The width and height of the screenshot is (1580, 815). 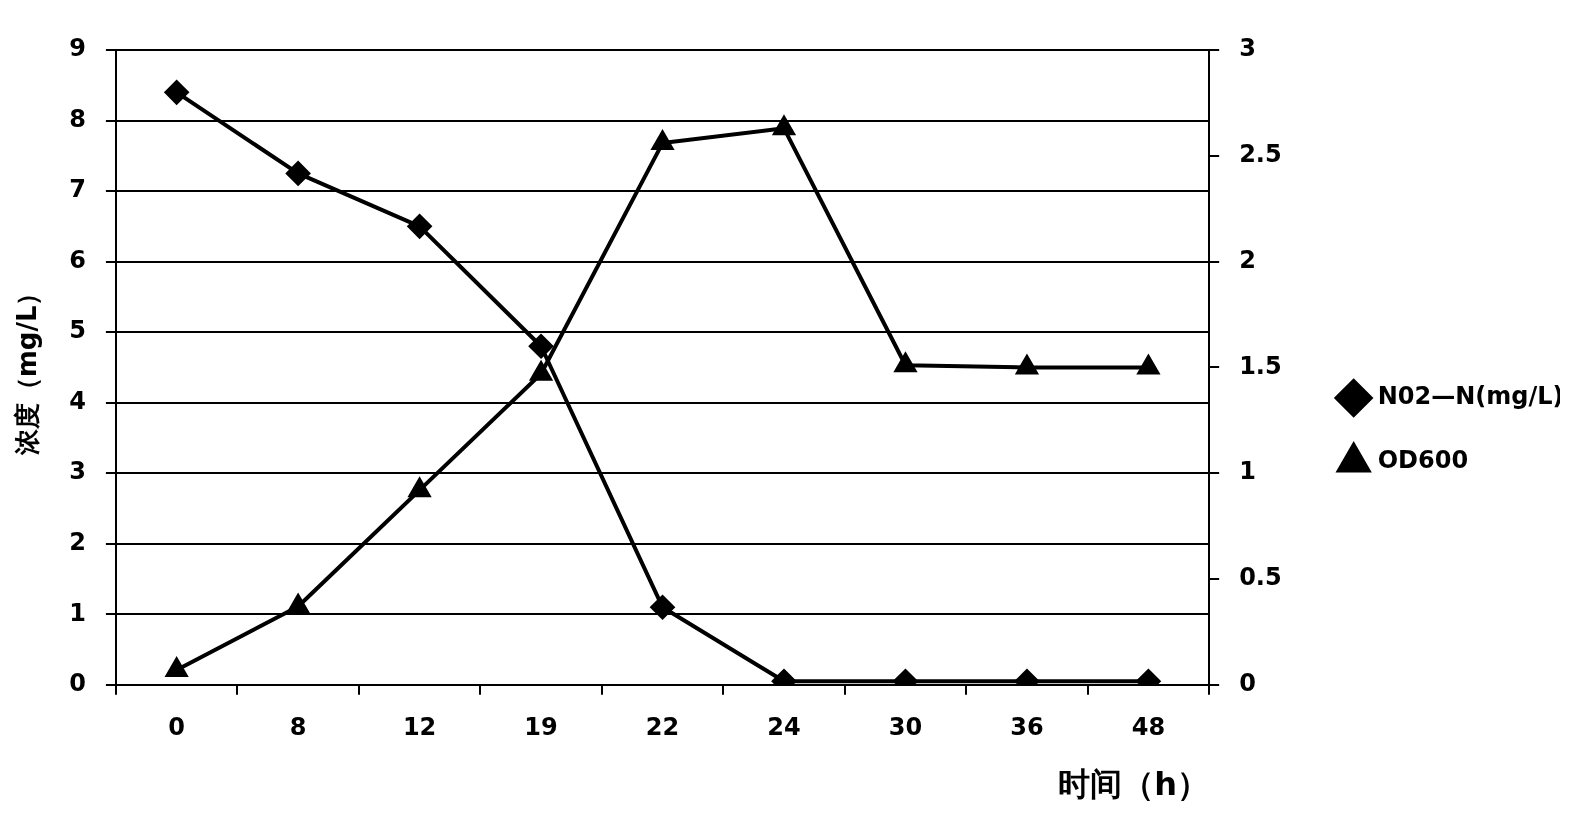 What do you see at coordinates (77, 683) in the screenshot?
I see `y-tick-label: 0` at bounding box center [77, 683].